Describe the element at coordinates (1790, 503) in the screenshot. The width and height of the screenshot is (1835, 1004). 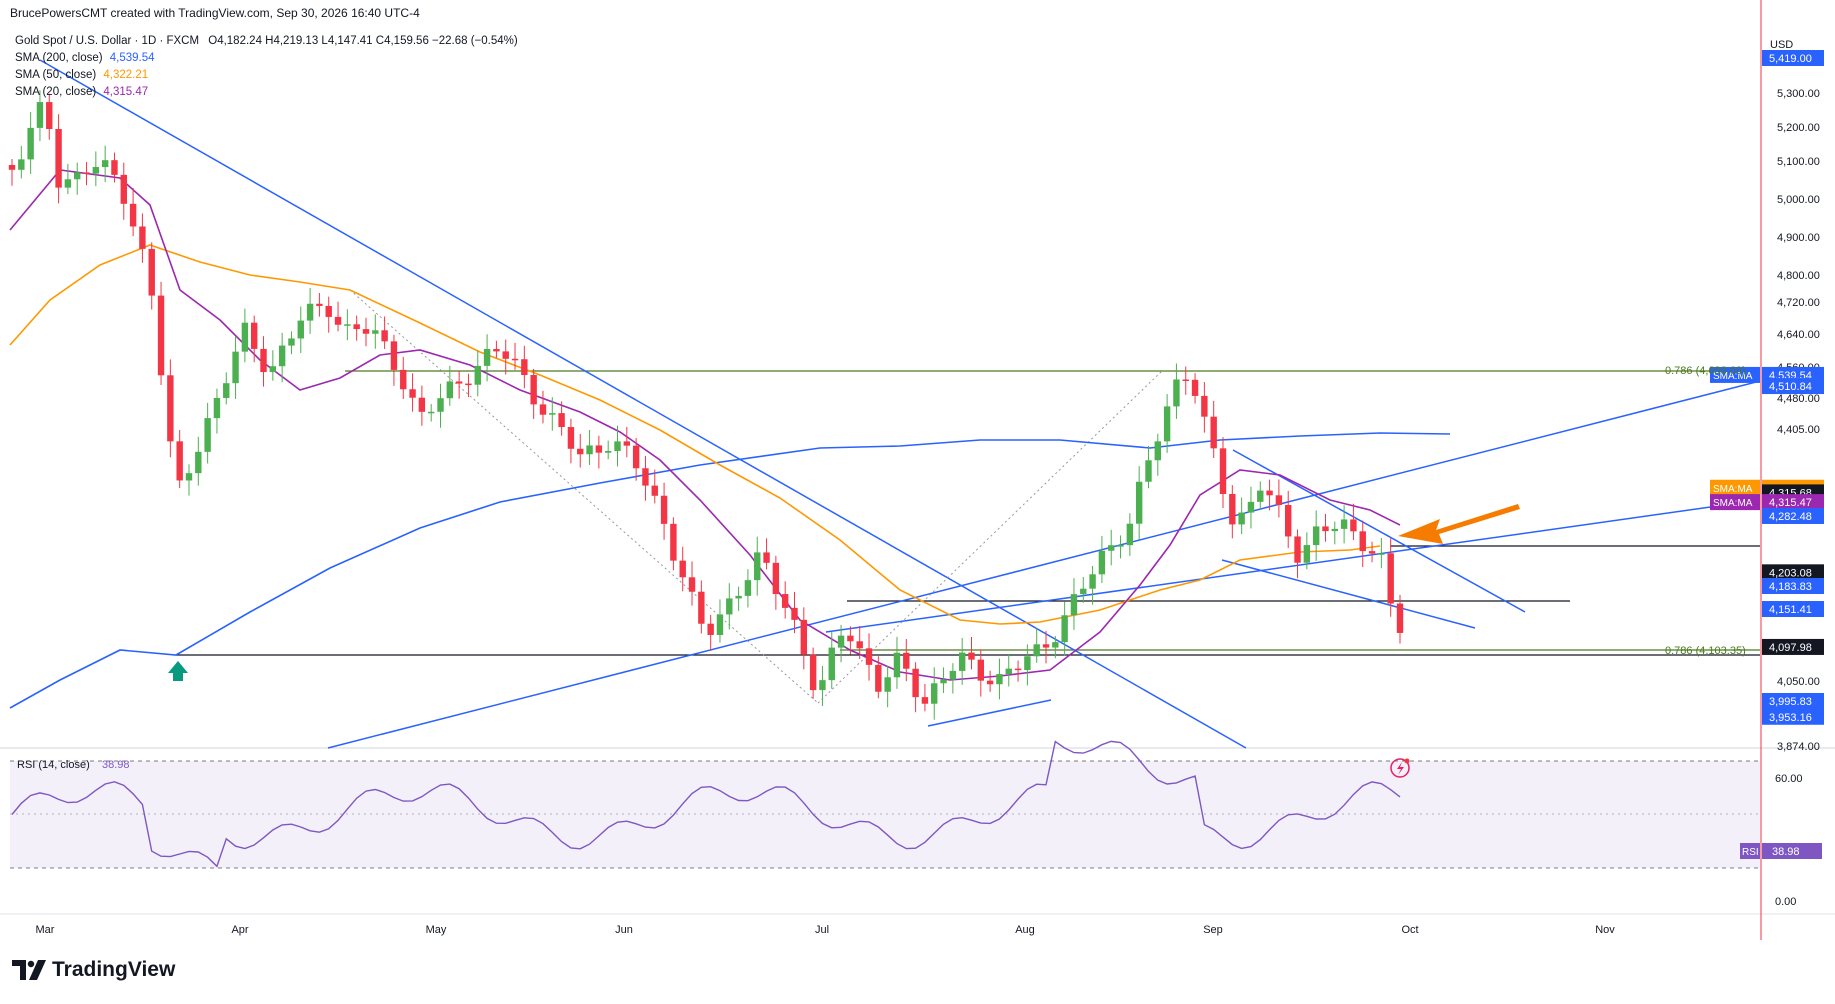
I see `price-tag-label: 4,315.47` at that location.